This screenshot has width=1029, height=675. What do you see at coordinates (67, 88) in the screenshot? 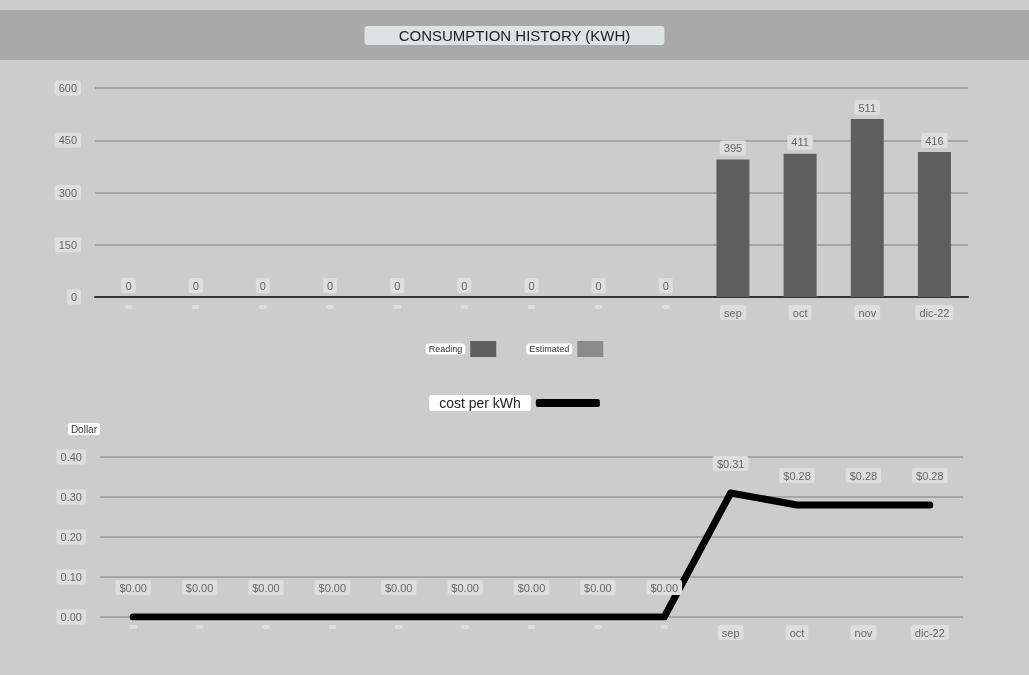
I see `y-tick-label: 600` at bounding box center [67, 88].